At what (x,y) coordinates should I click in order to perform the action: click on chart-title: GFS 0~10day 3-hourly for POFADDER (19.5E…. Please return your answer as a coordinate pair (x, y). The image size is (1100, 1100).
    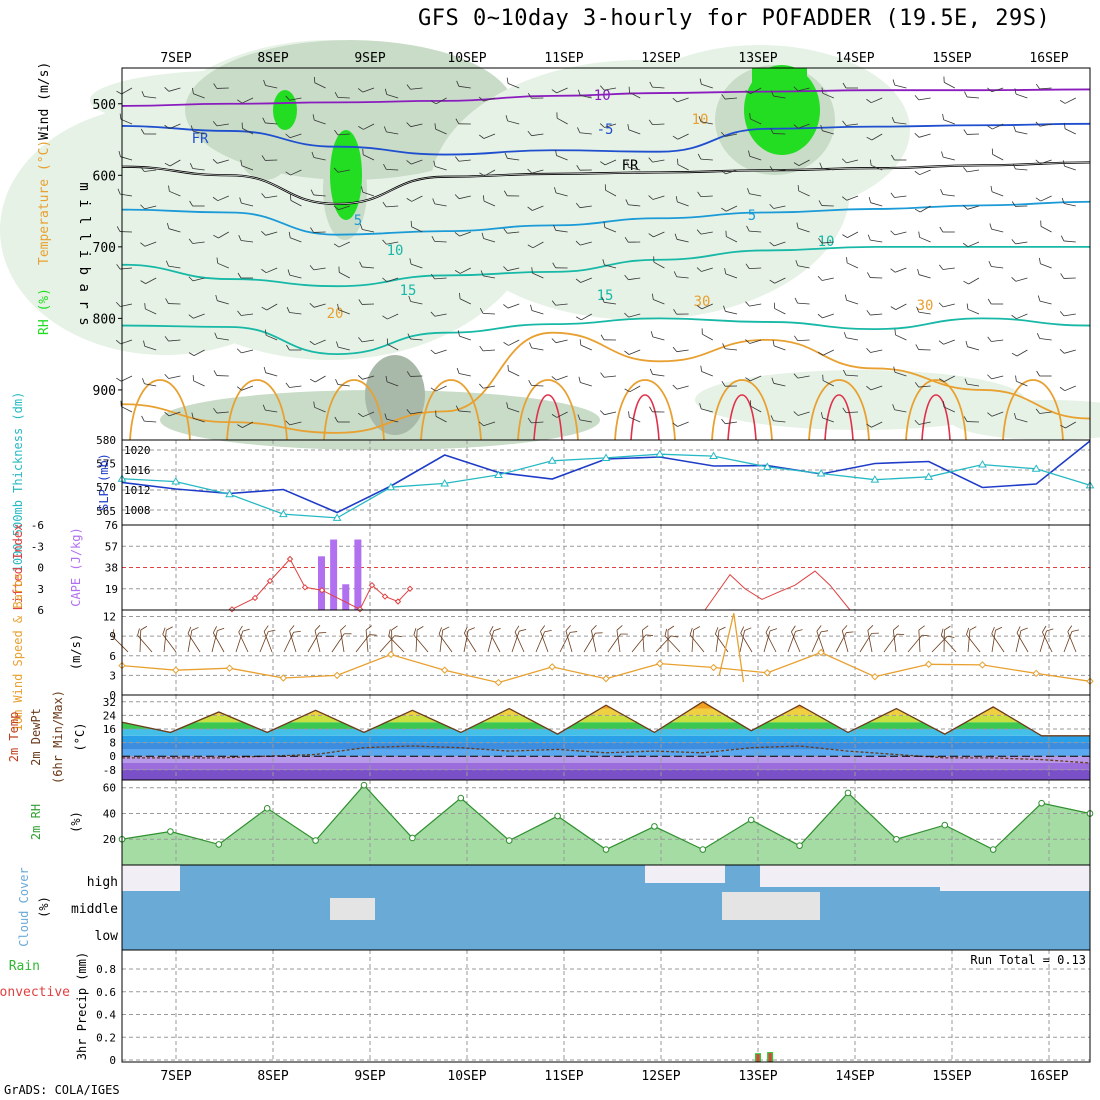
    Looking at the image, I should click on (734, 18).